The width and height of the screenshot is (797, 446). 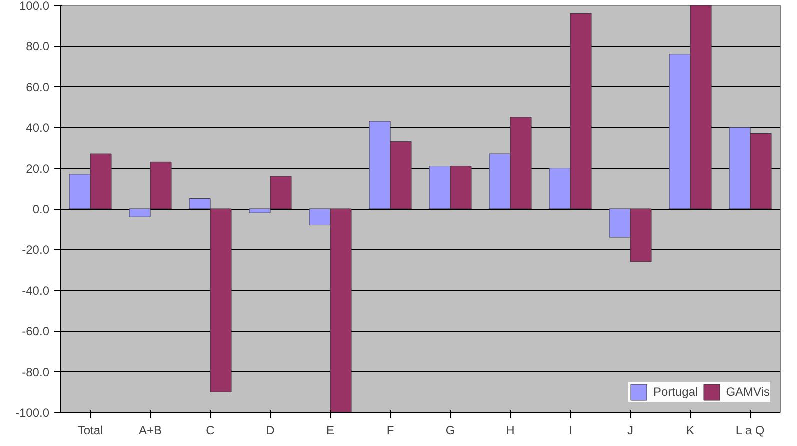 What do you see at coordinates (570, 431) in the screenshot?
I see `x-tick-label: I` at bounding box center [570, 431].